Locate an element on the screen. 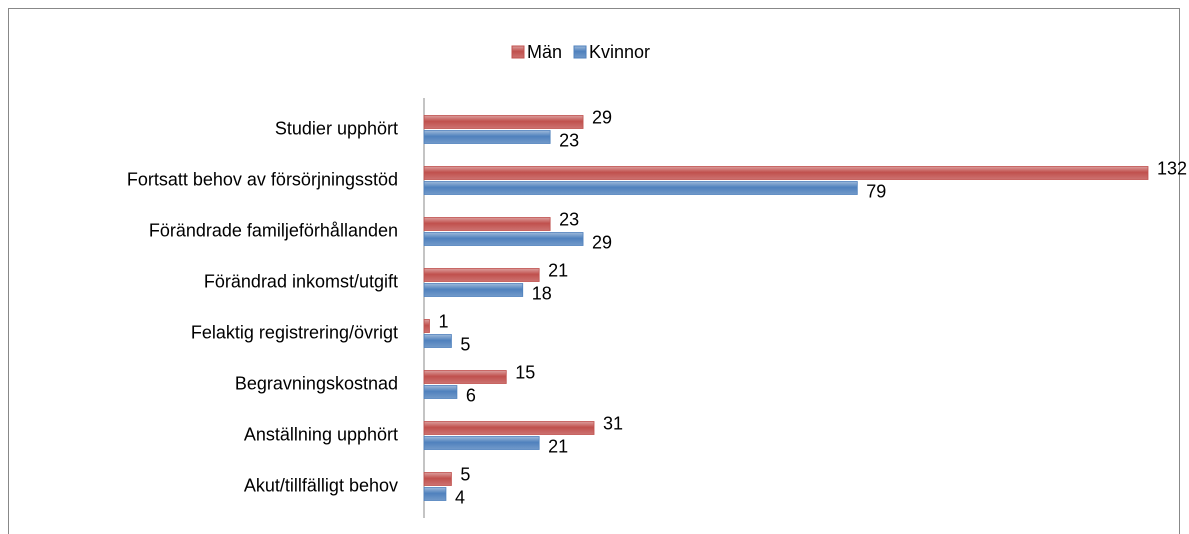 The image size is (1189, 534). value-label: 4 is located at coordinates (460, 497).